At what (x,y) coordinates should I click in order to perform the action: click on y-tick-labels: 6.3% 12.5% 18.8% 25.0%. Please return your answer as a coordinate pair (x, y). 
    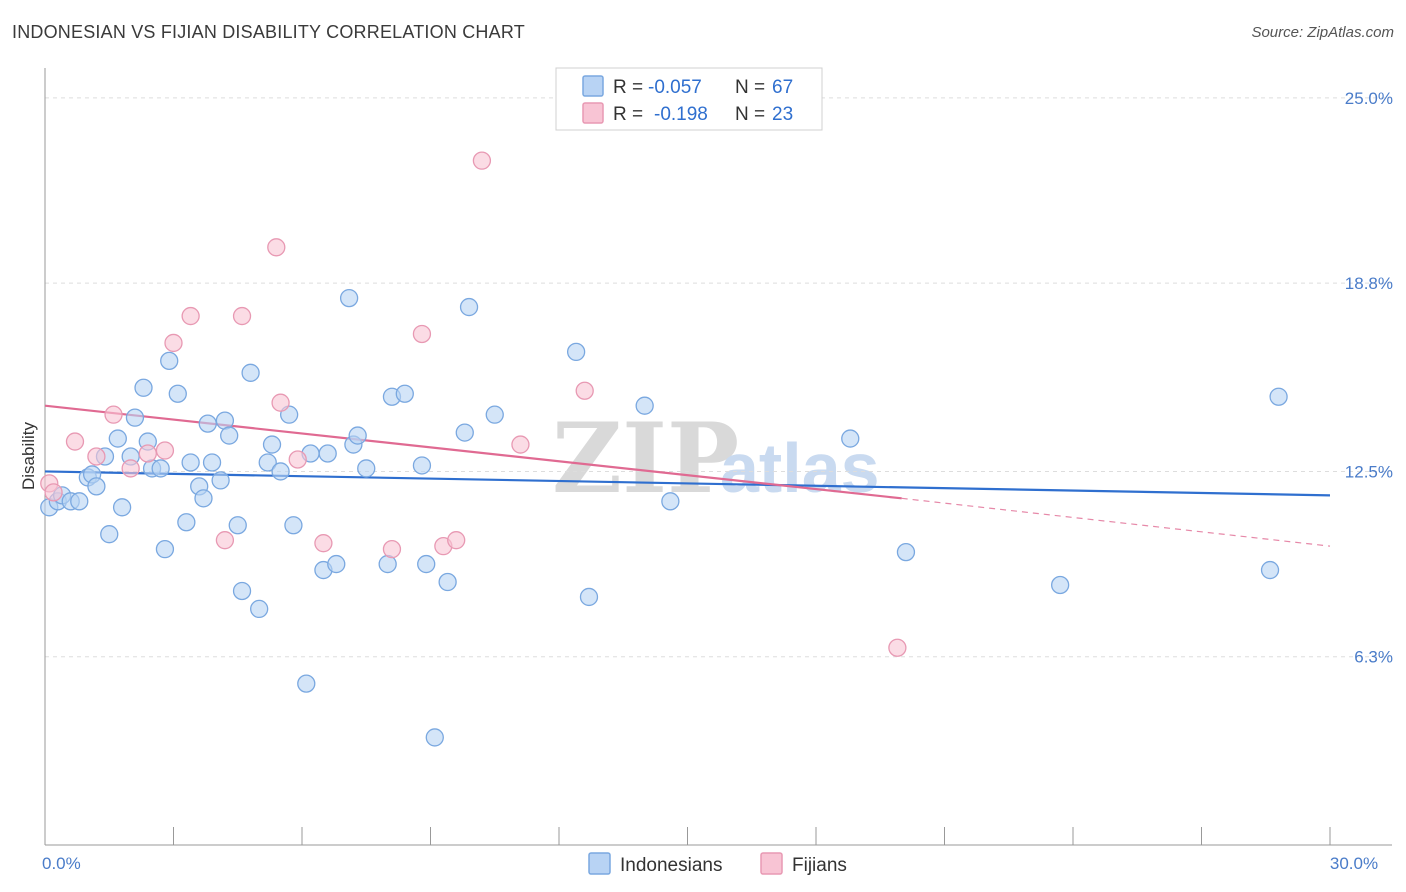
    Looking at the image, I should click on (1369, 378).